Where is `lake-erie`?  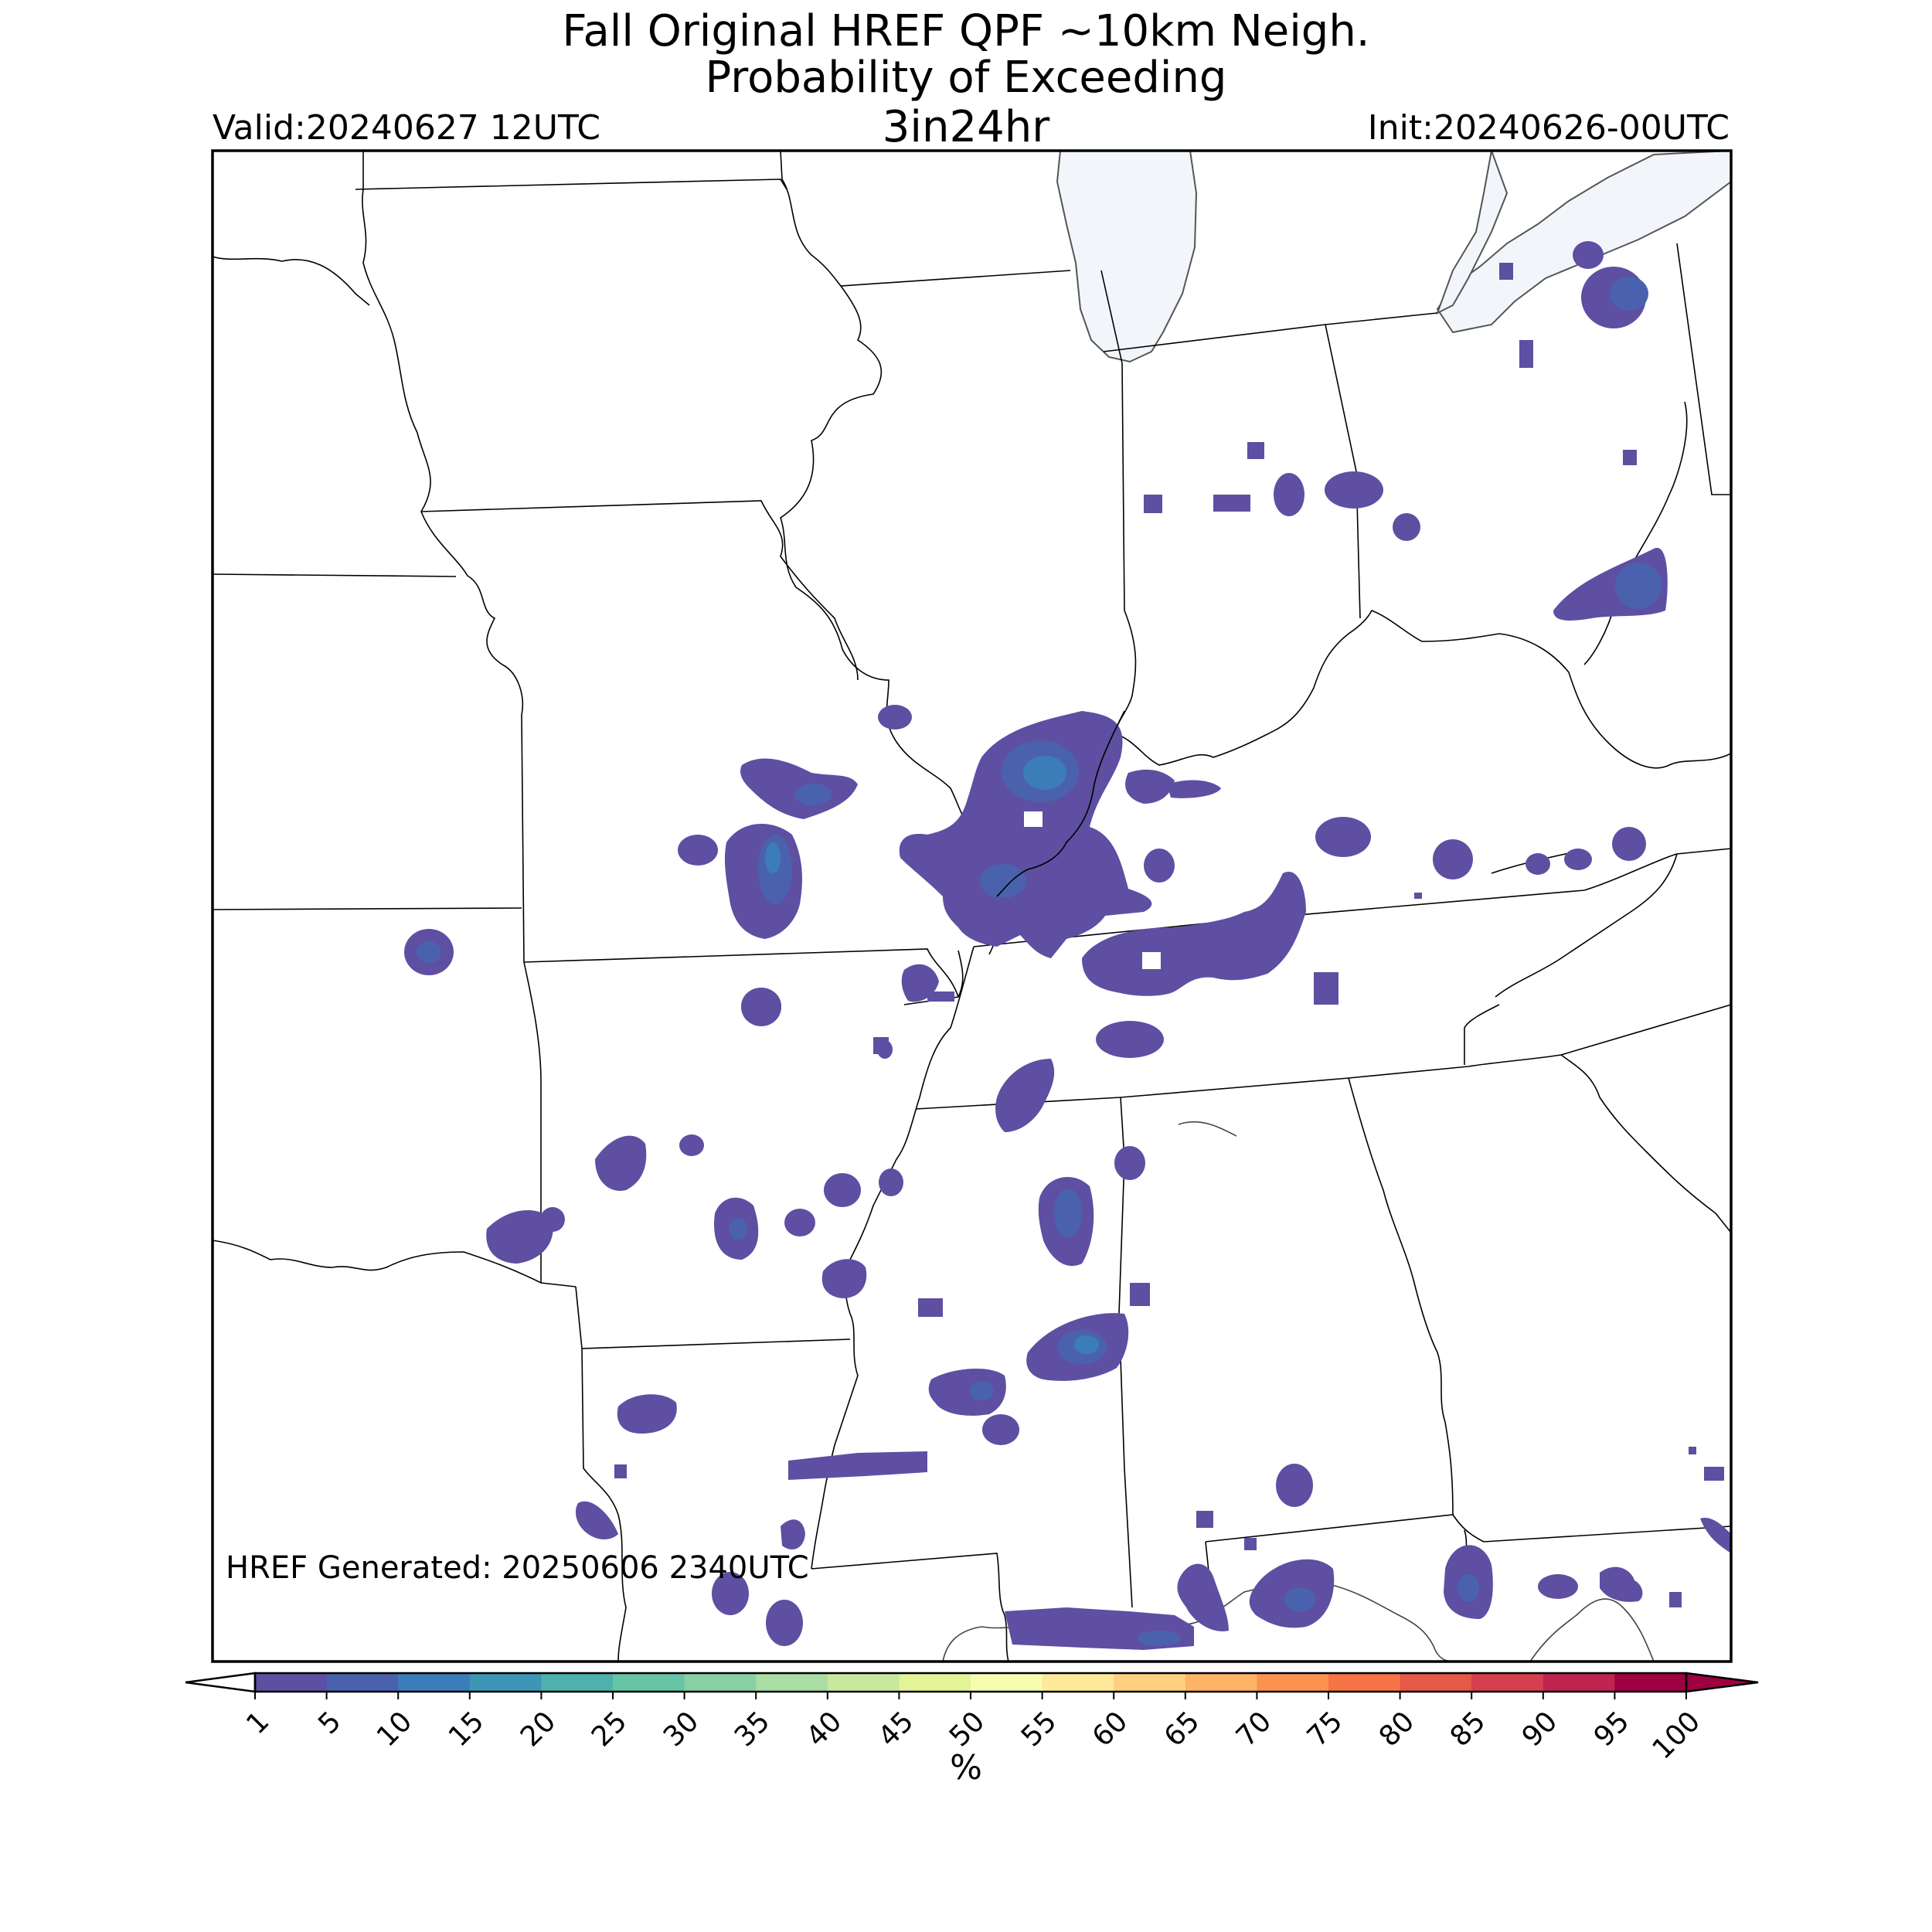
lake-erie is located at coordinates (1584, 243).